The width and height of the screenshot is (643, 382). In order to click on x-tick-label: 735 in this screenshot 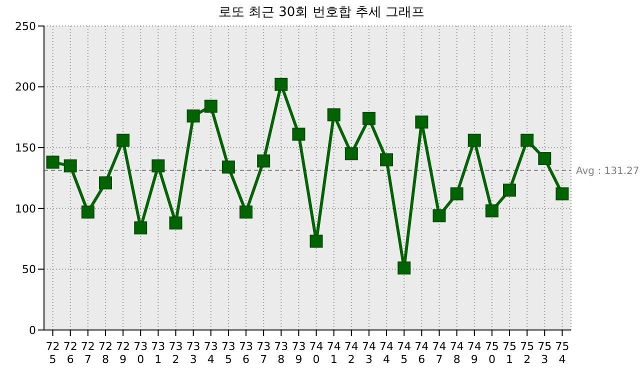, I will do `click(228, 353)`.